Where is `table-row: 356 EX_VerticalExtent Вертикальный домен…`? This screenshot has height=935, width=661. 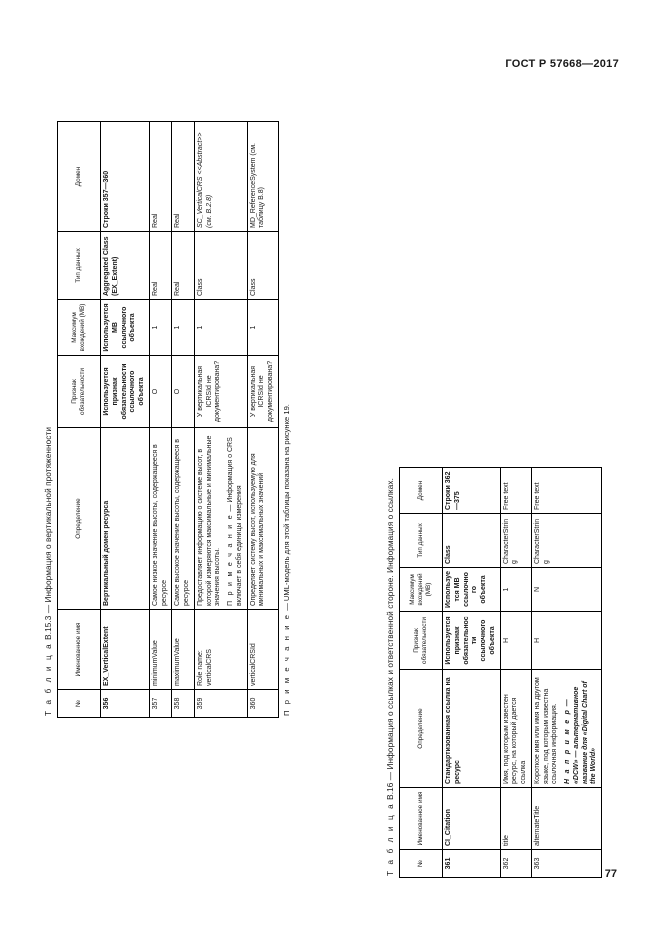 table-row: 356 EX_VerticalExtent Вертикальный домен… is located at coordinates (125, 419).